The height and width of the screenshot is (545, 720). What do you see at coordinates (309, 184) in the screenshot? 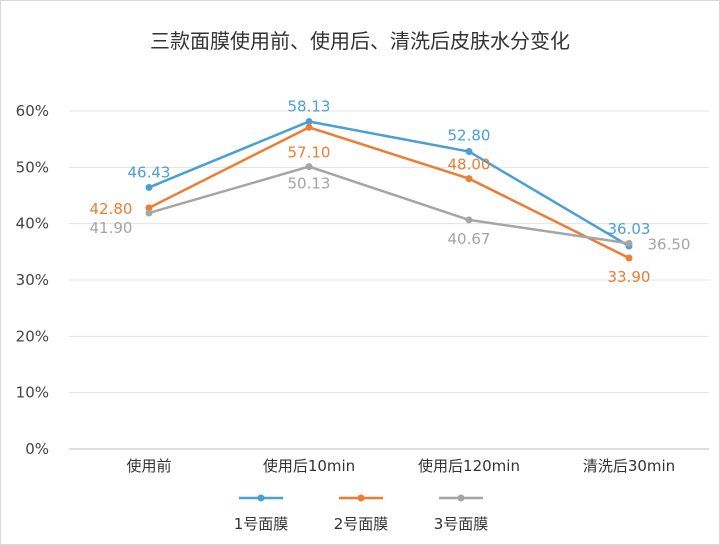
I see `data-label: 50.13` at bounding box center [309, 184].